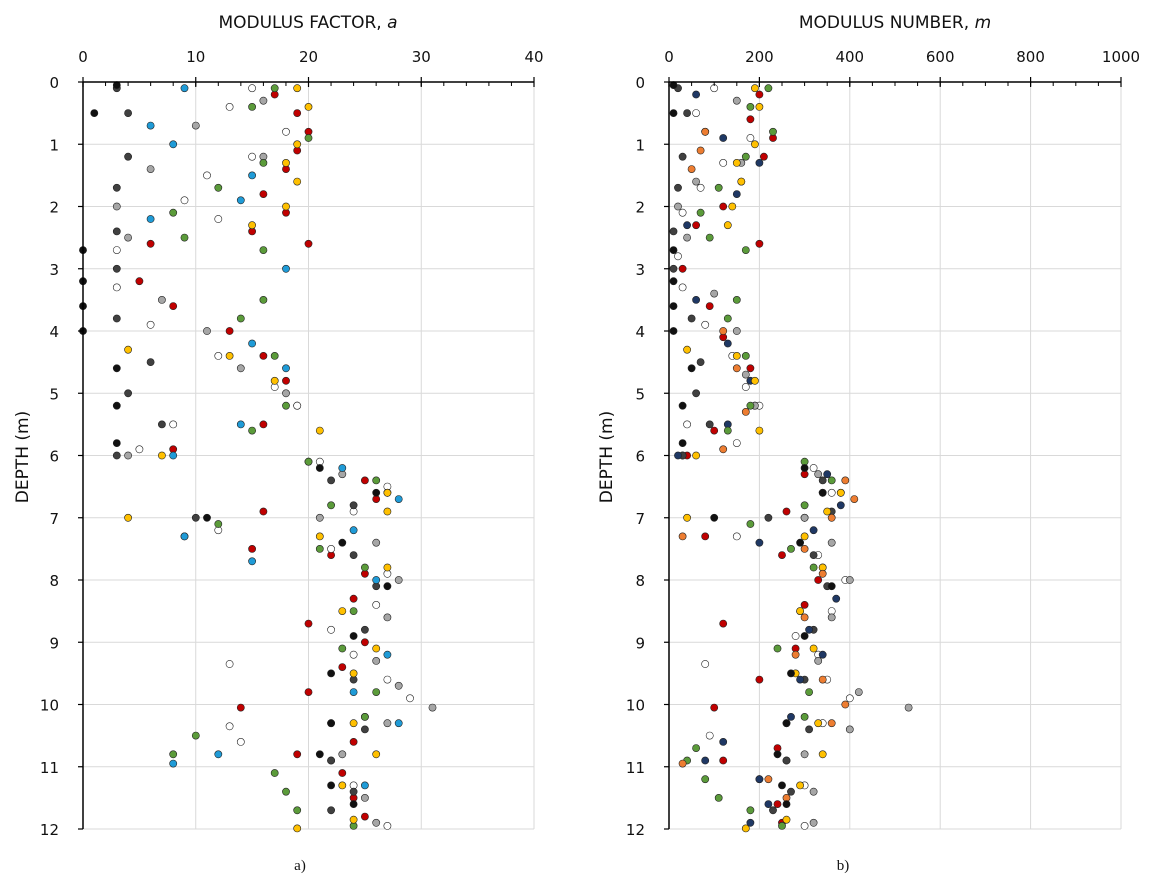  Describe the element at coordinates (54, 643) in the screenshot. I see `panel-a-y-tick-label: 9` at that location.